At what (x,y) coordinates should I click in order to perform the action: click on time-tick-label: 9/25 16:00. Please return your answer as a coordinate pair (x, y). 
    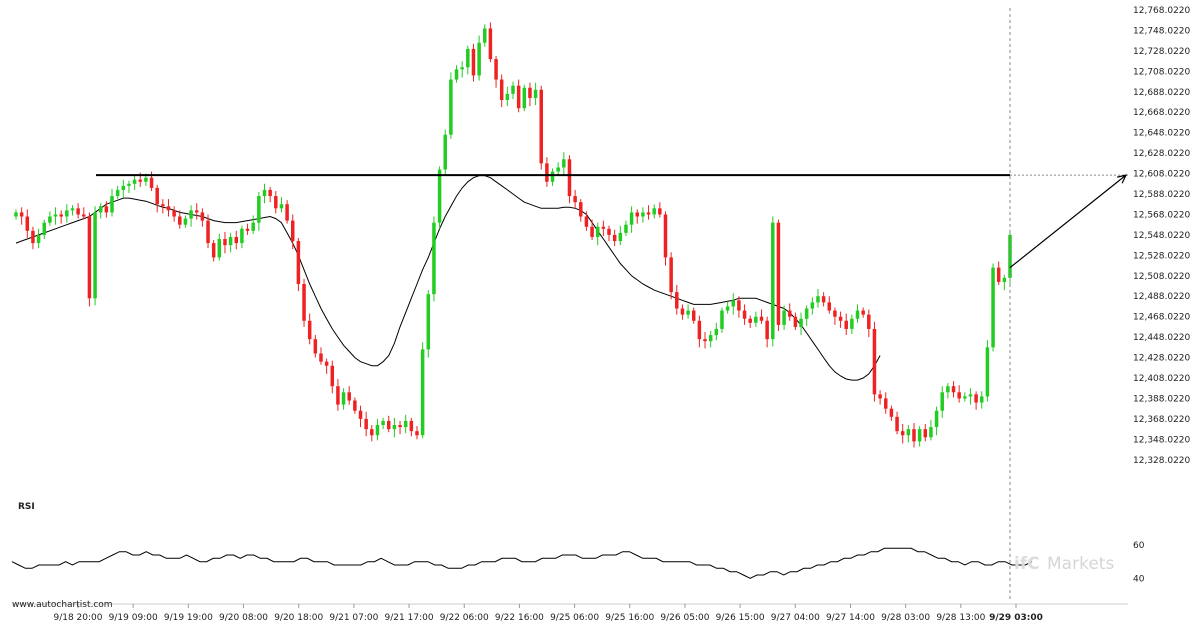
    Looking at the image, I should click on (629, 618).